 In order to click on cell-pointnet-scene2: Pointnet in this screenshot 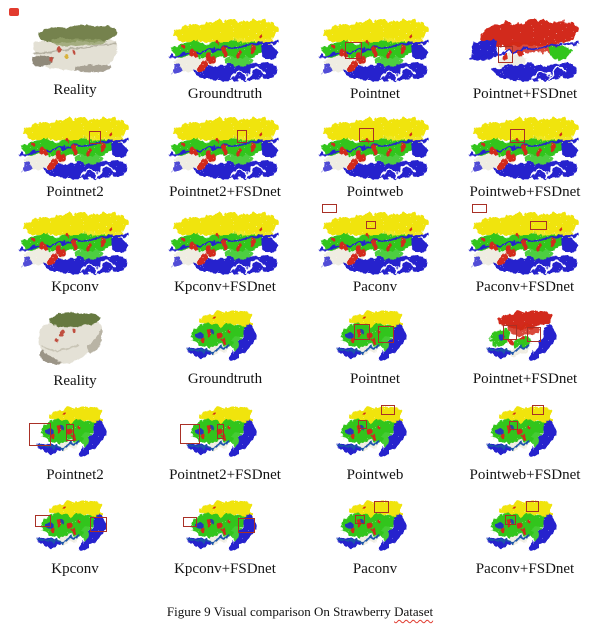, I will do `click(375, 348)`.